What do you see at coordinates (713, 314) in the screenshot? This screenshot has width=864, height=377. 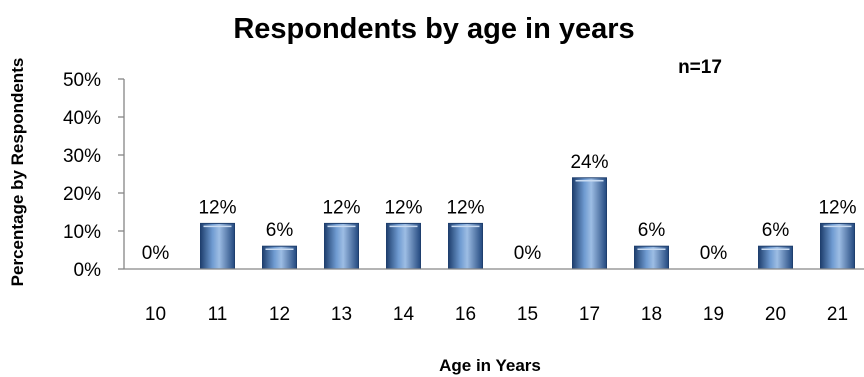 I see `x-tick-label: 19` at bounding box center [713, 314].